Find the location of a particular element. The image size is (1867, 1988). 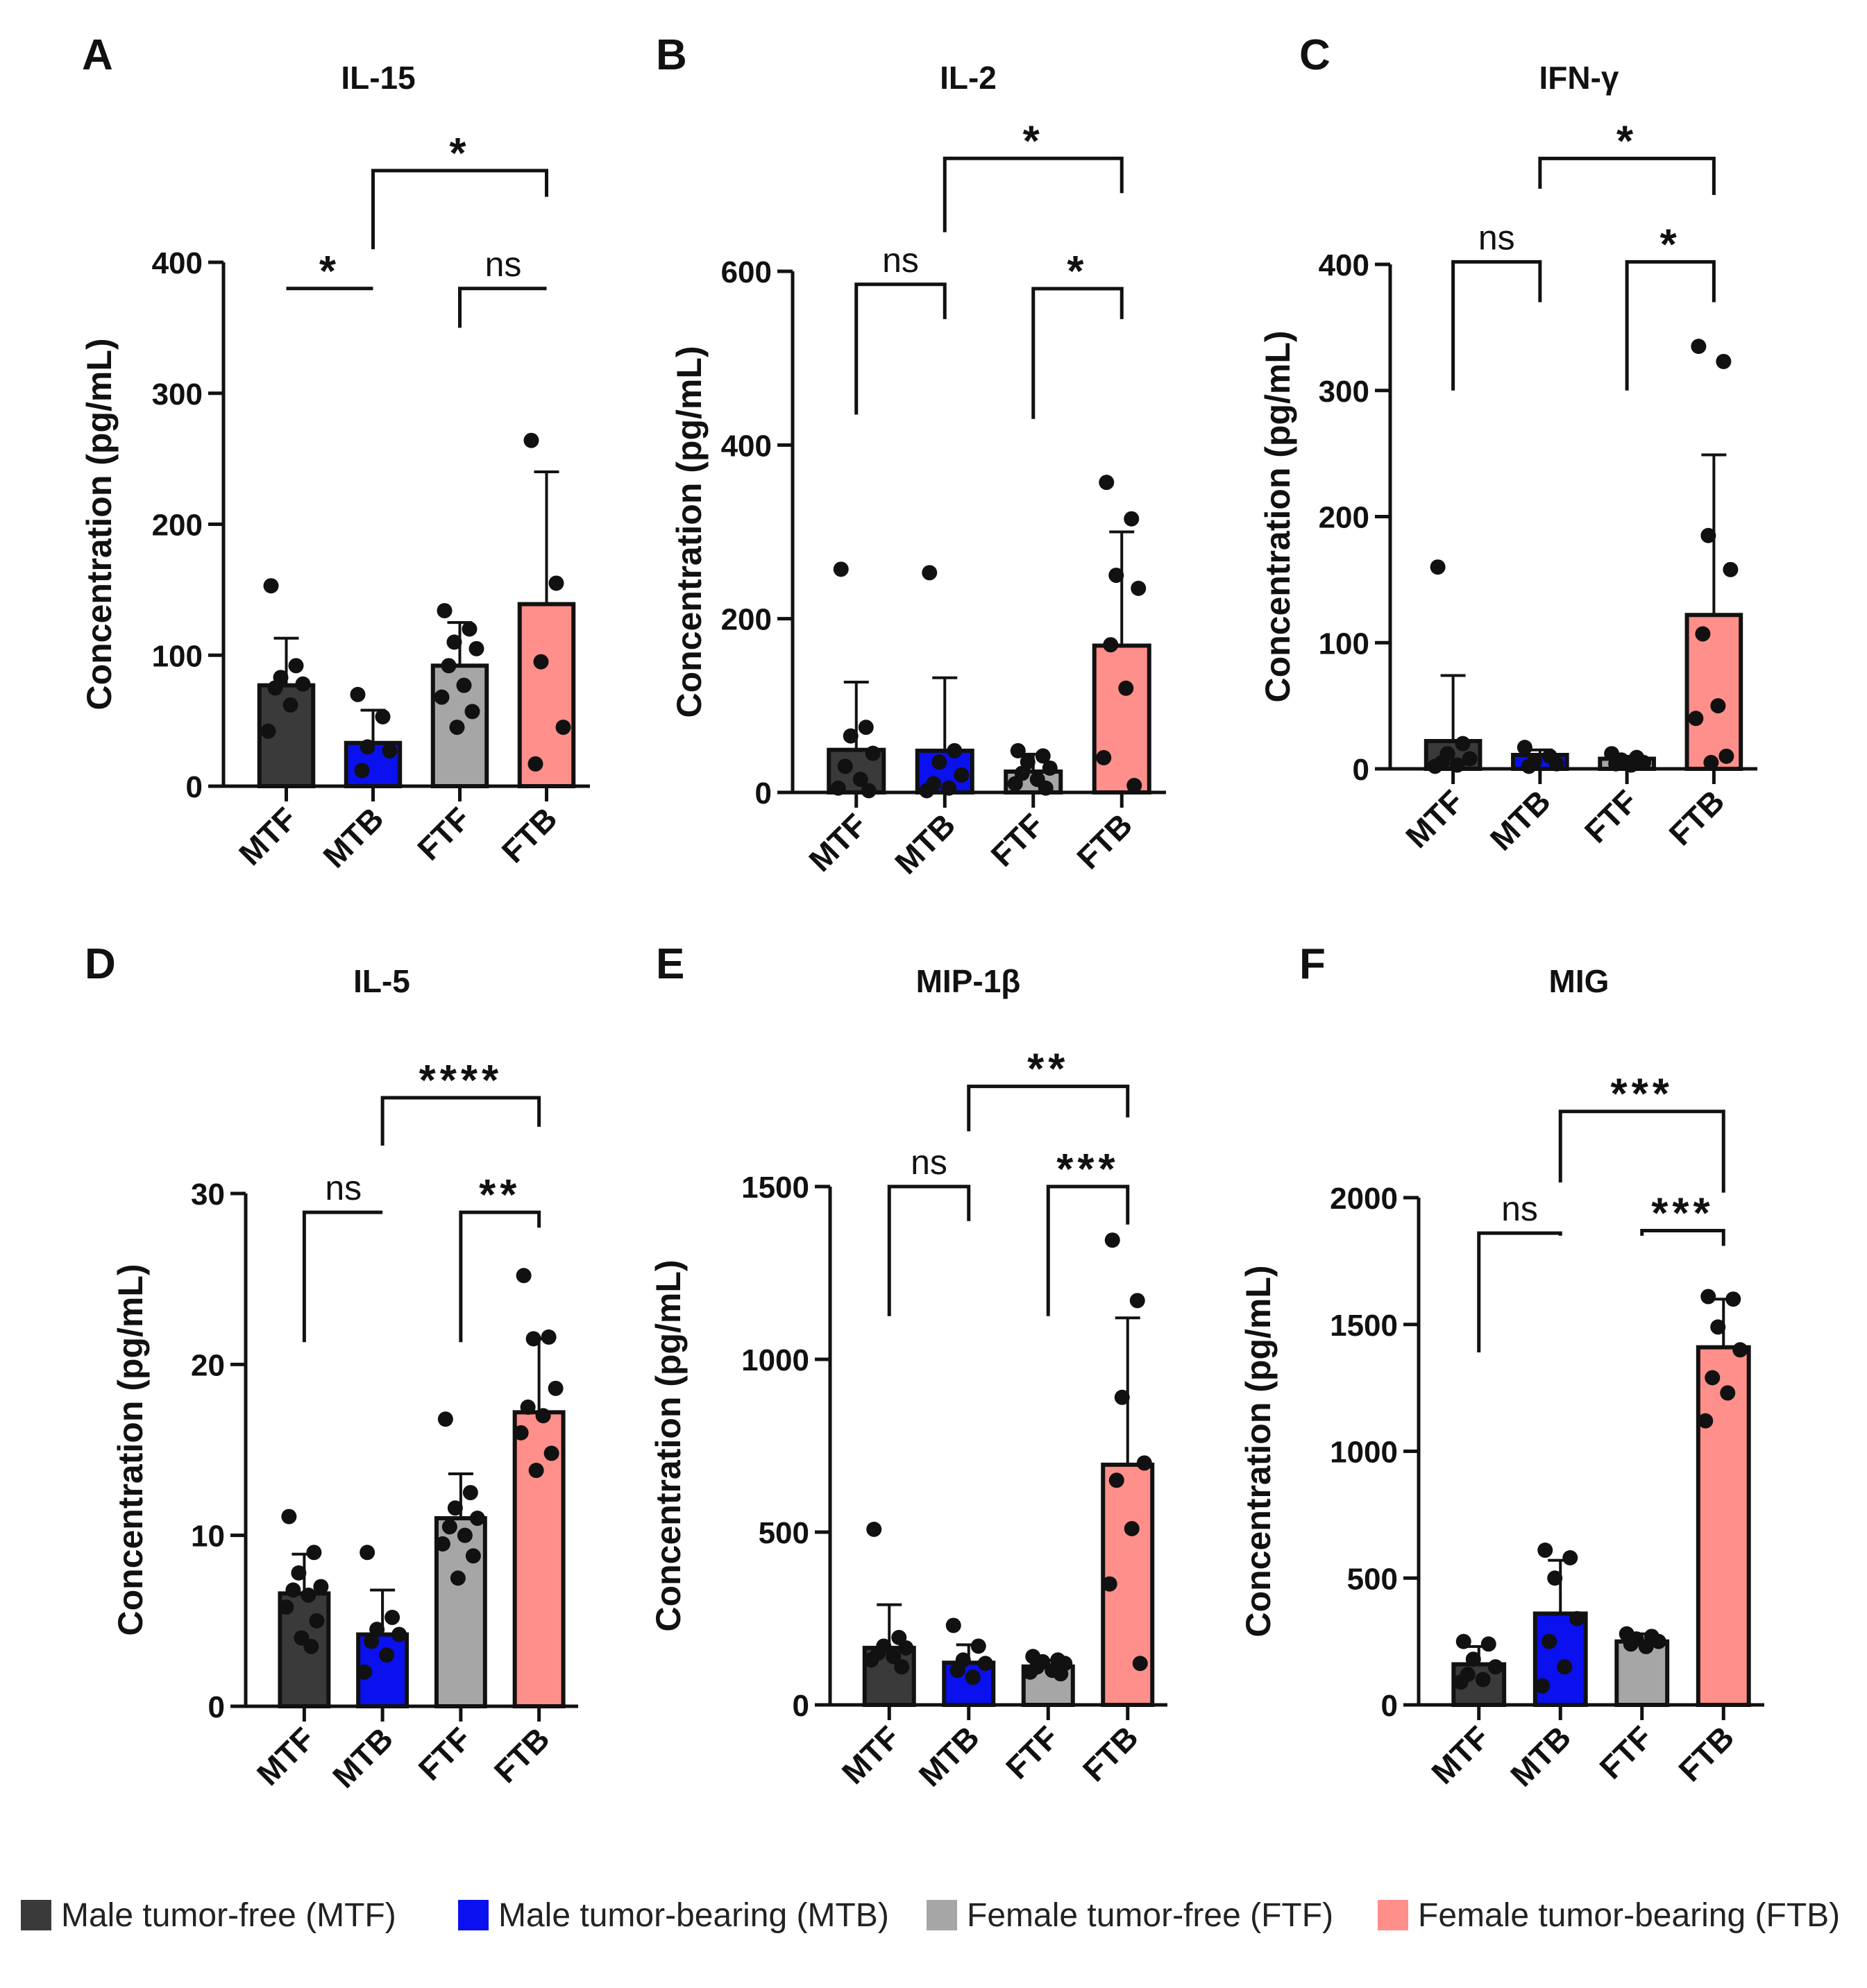

bar-c-ftb is located at coordinates (1713, 692).